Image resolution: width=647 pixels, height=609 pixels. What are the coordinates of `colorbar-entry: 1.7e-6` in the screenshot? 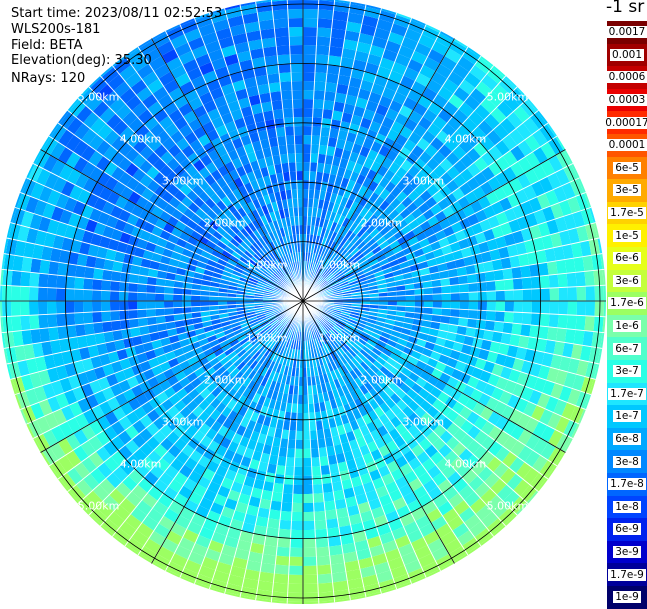 It's located at (627, 303).